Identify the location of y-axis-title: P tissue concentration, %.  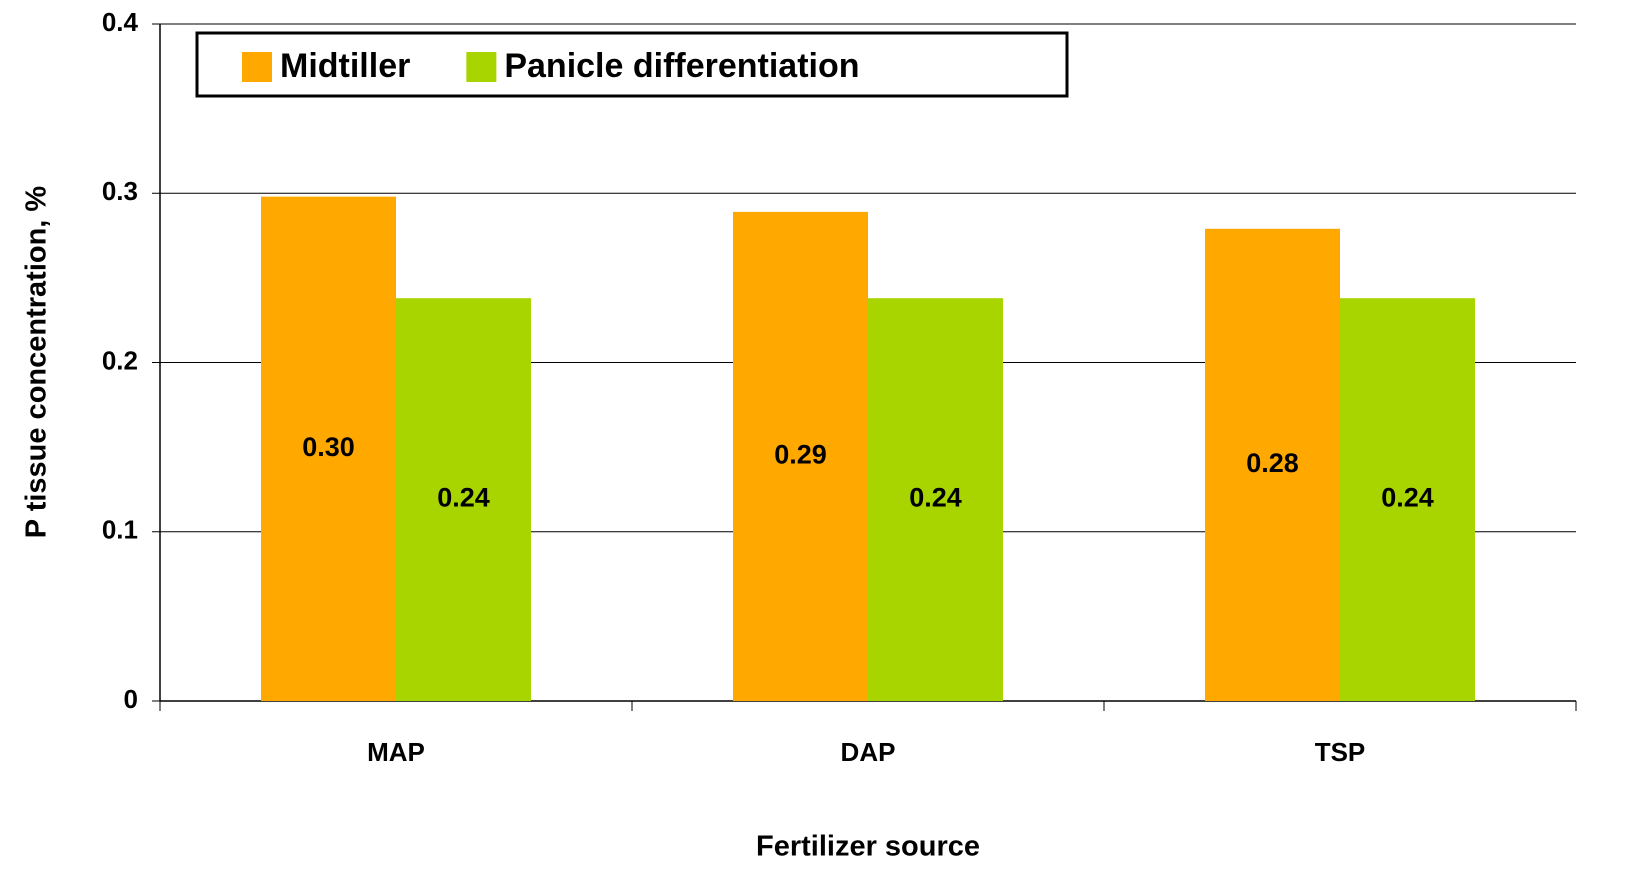
(37, 362).